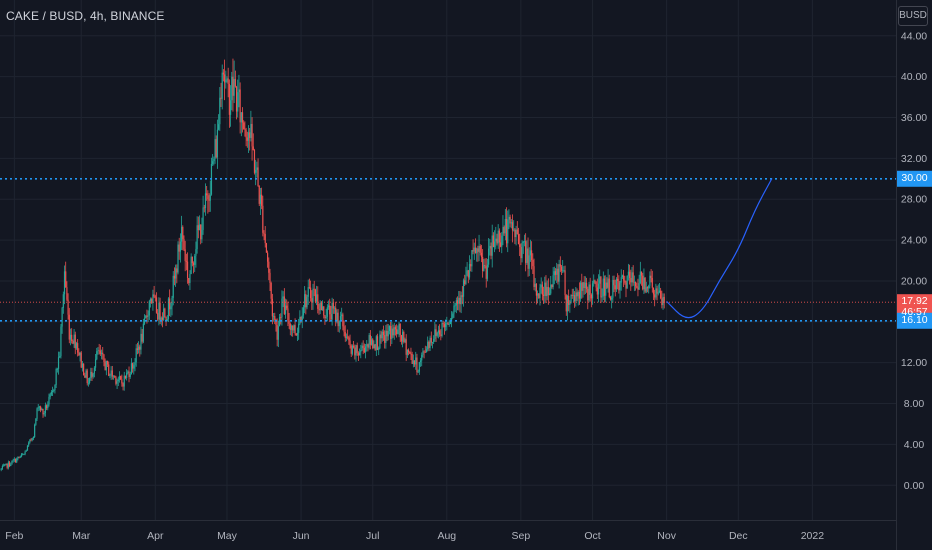 The width and height of the screenshot is (932, 550). What do you see at coordinates (414, 536) in the screenshot?
I see `time-axis: Feb Mar Apr May Jun Jul Aug Sep Oct Nov Dec 2022` at bounding box center [414, 536].